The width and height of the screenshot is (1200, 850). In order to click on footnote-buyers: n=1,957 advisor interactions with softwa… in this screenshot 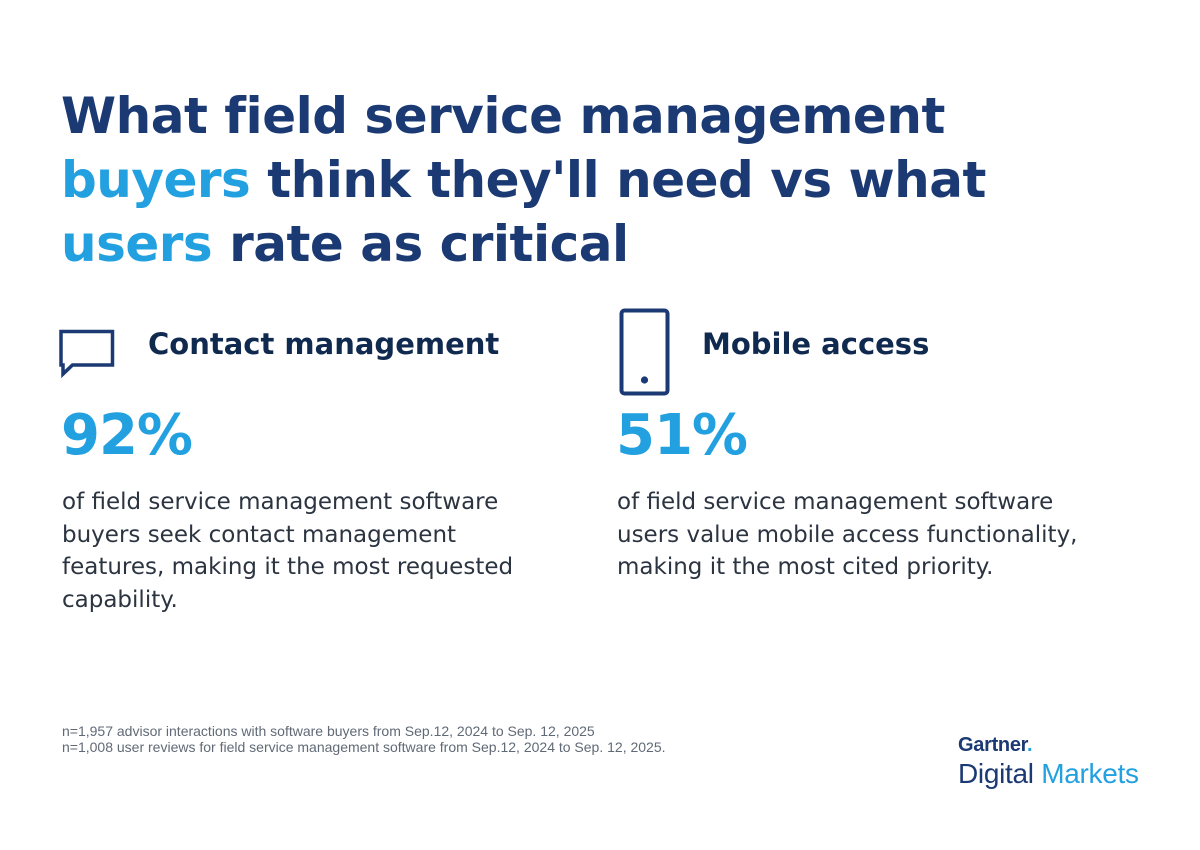, I will do `click(328, 731)`.